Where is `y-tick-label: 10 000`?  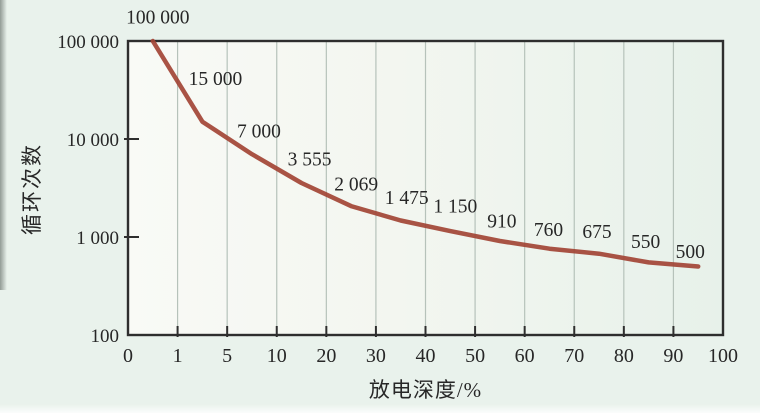 y-tick-label: 10 000 is located at coordinates (93, 140).